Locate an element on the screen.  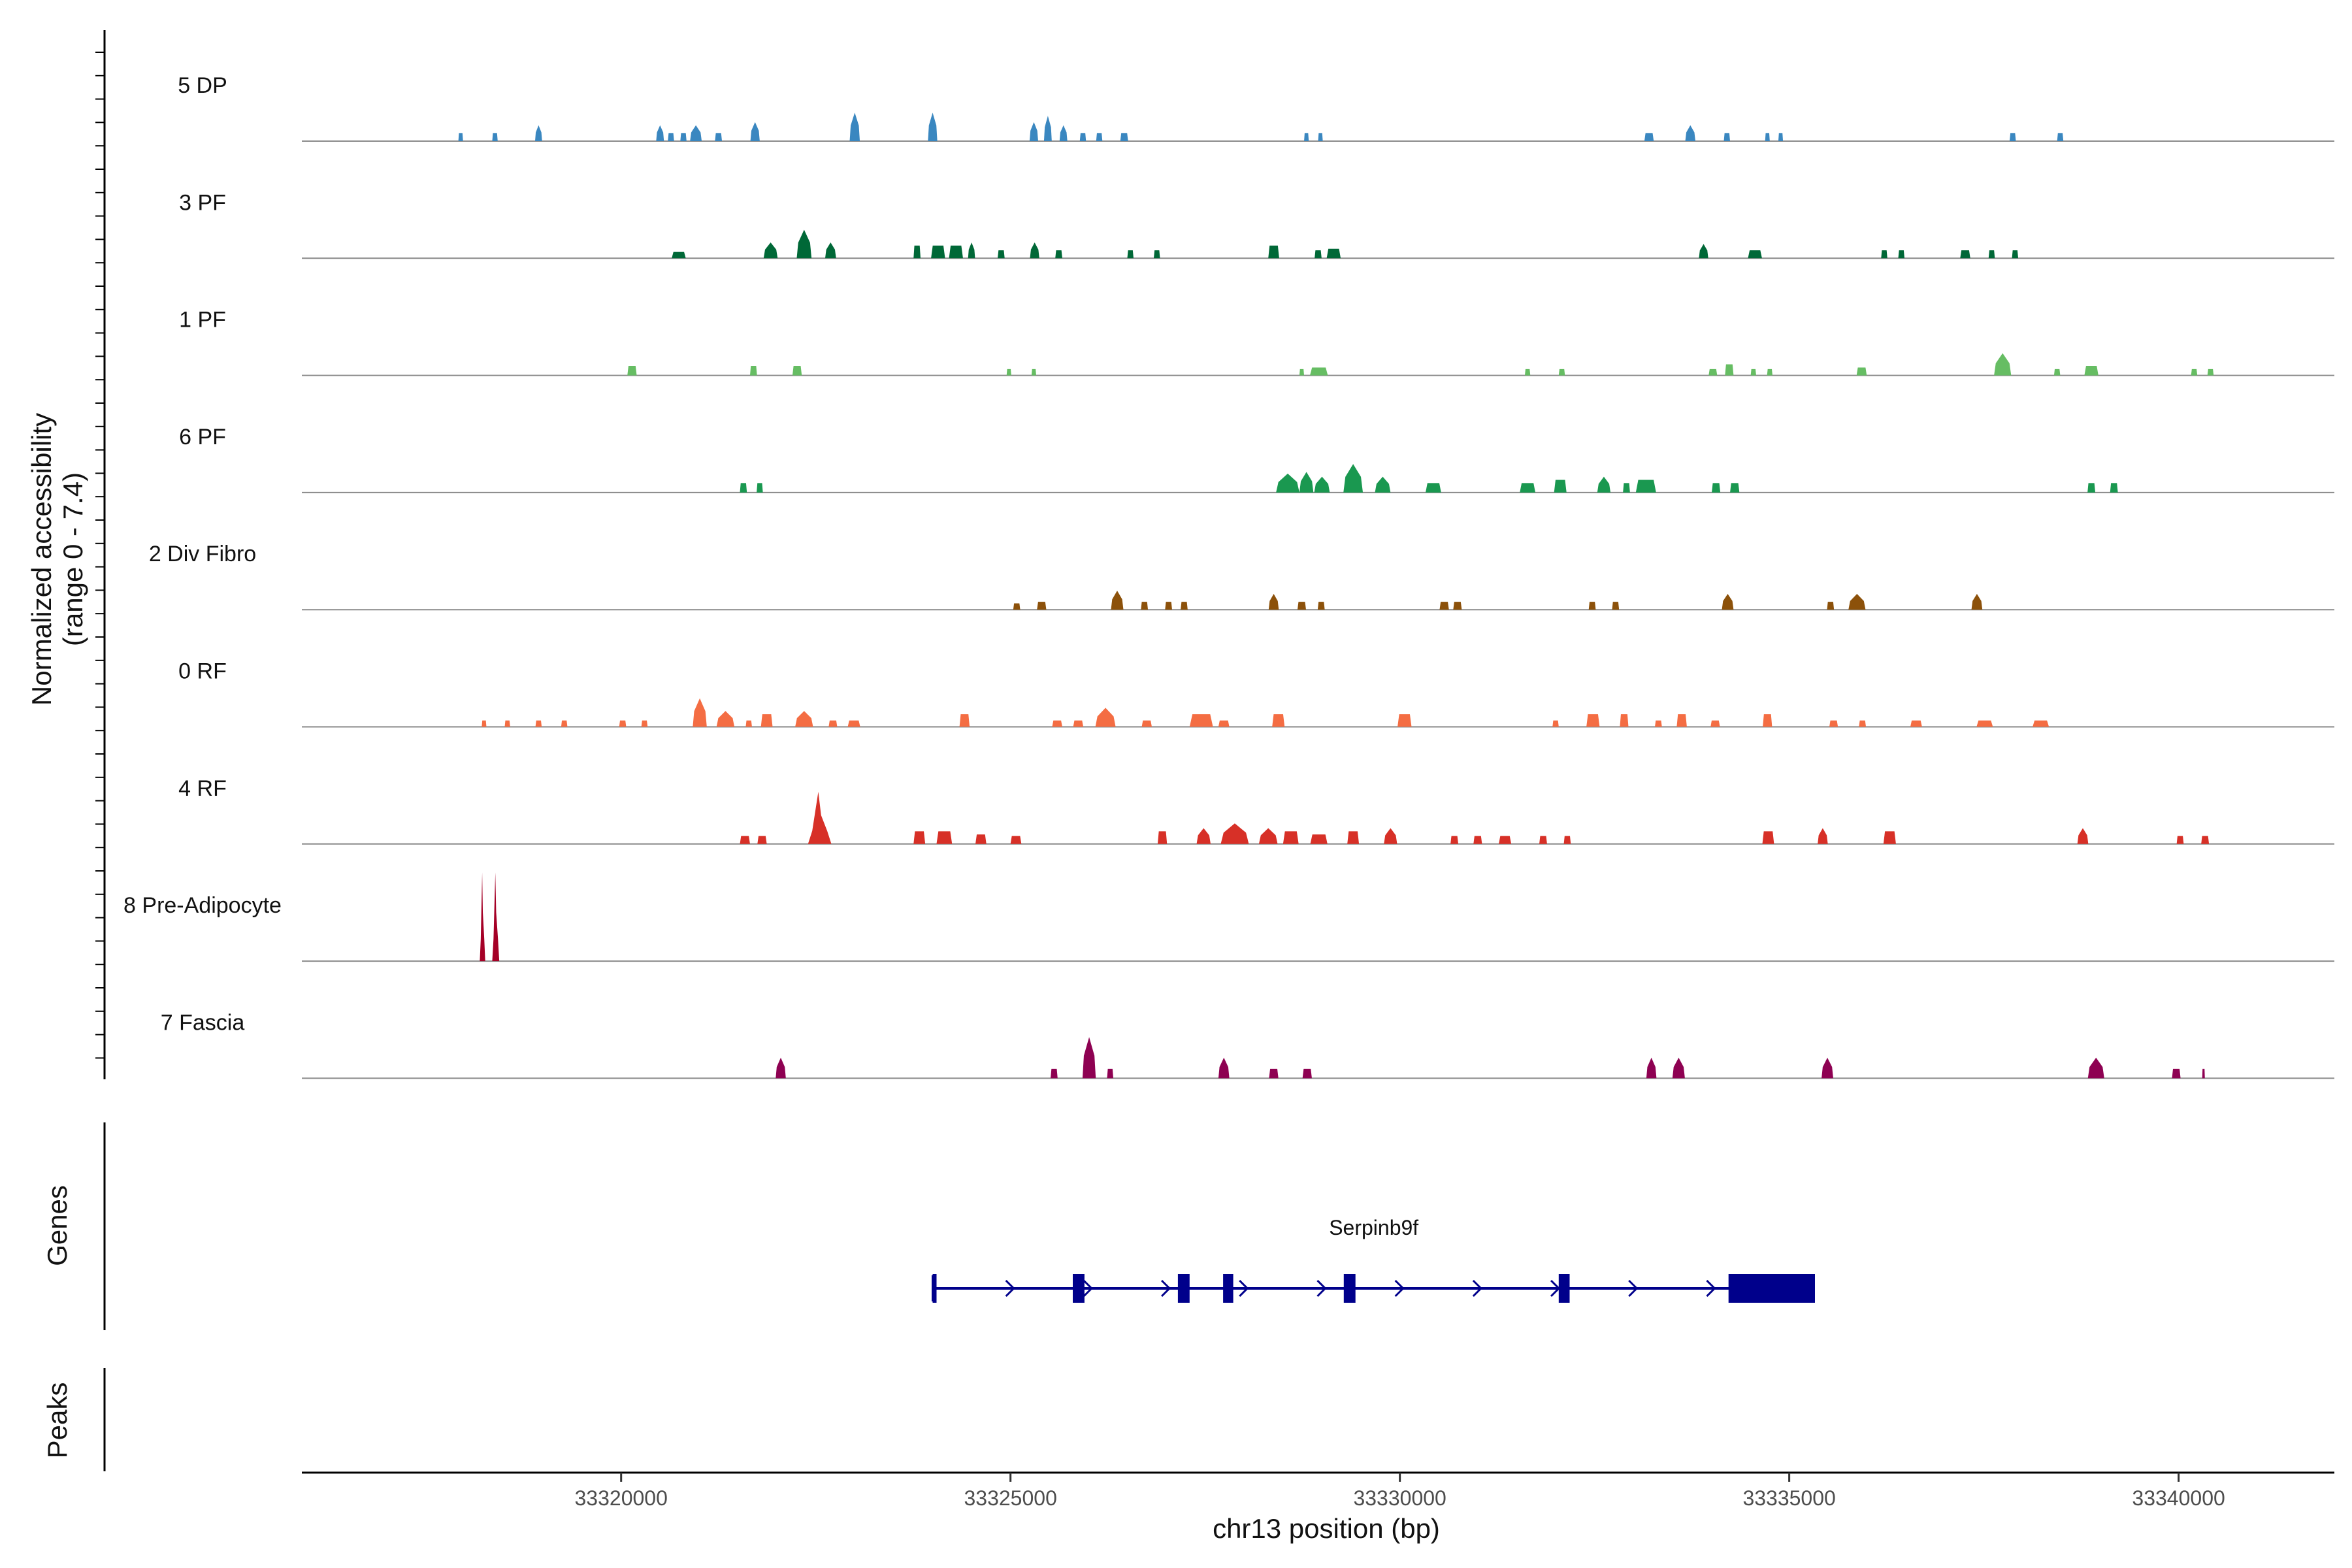
track-label: 7 Fascia is located at coordinates (203, 1022).